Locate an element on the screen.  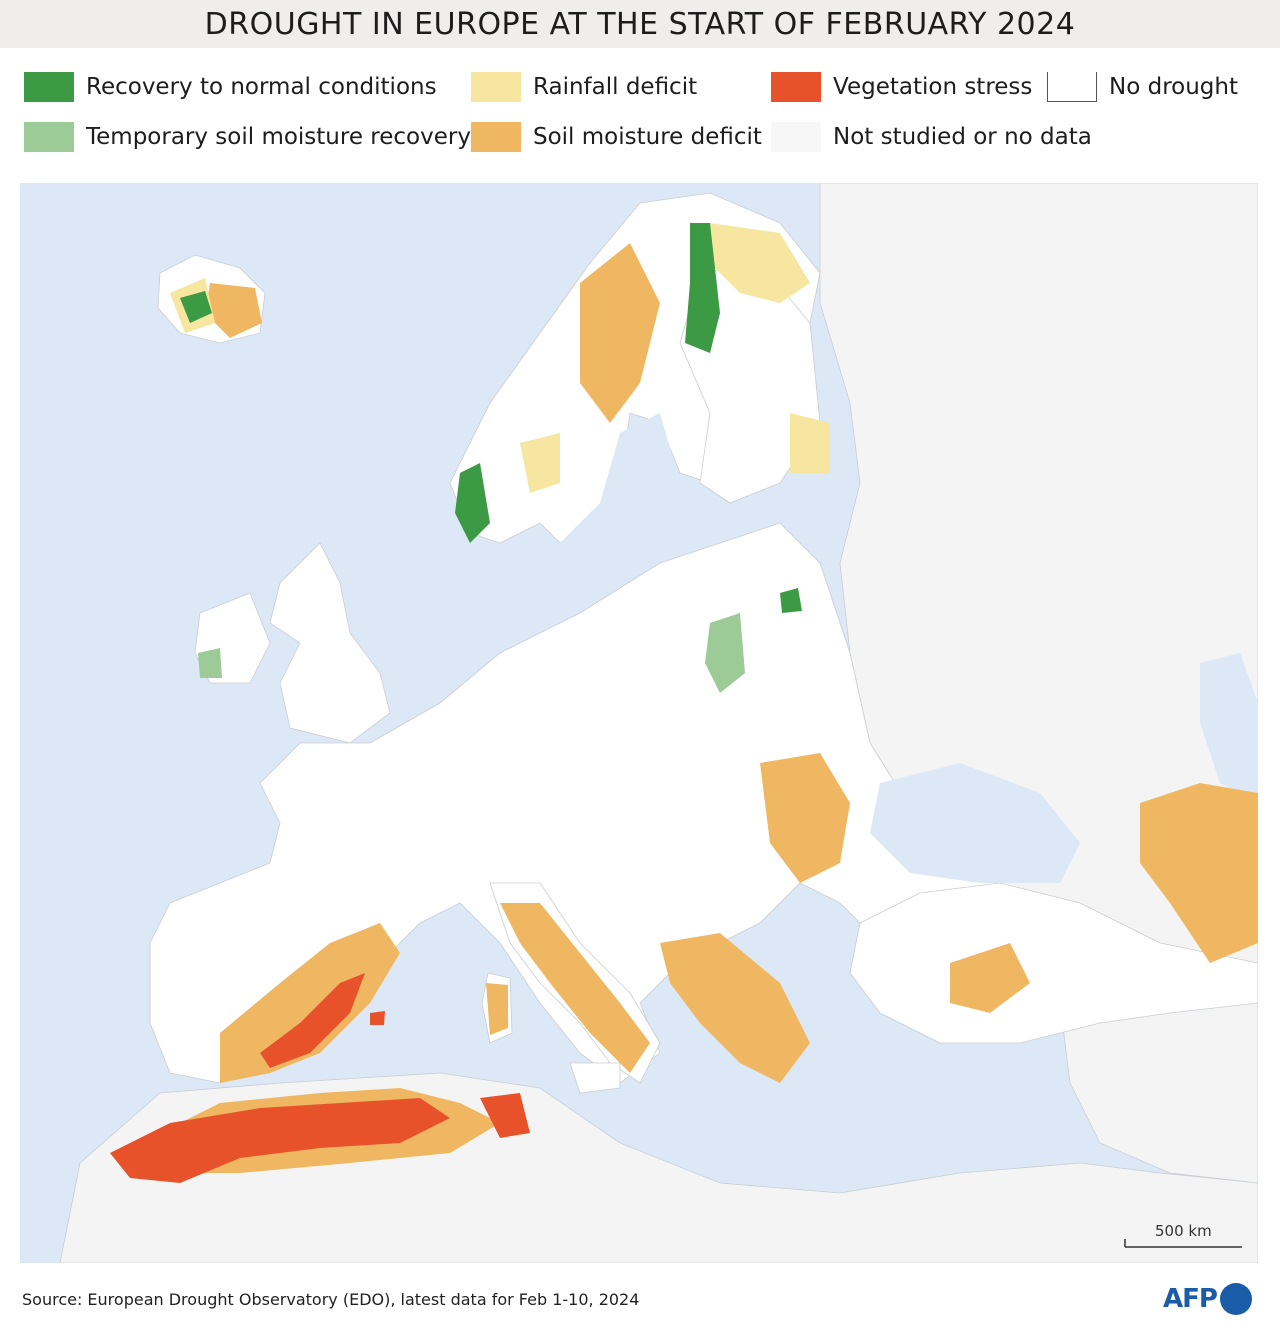
legend-label: Vegetation stress is located at coordinates (933, 87).